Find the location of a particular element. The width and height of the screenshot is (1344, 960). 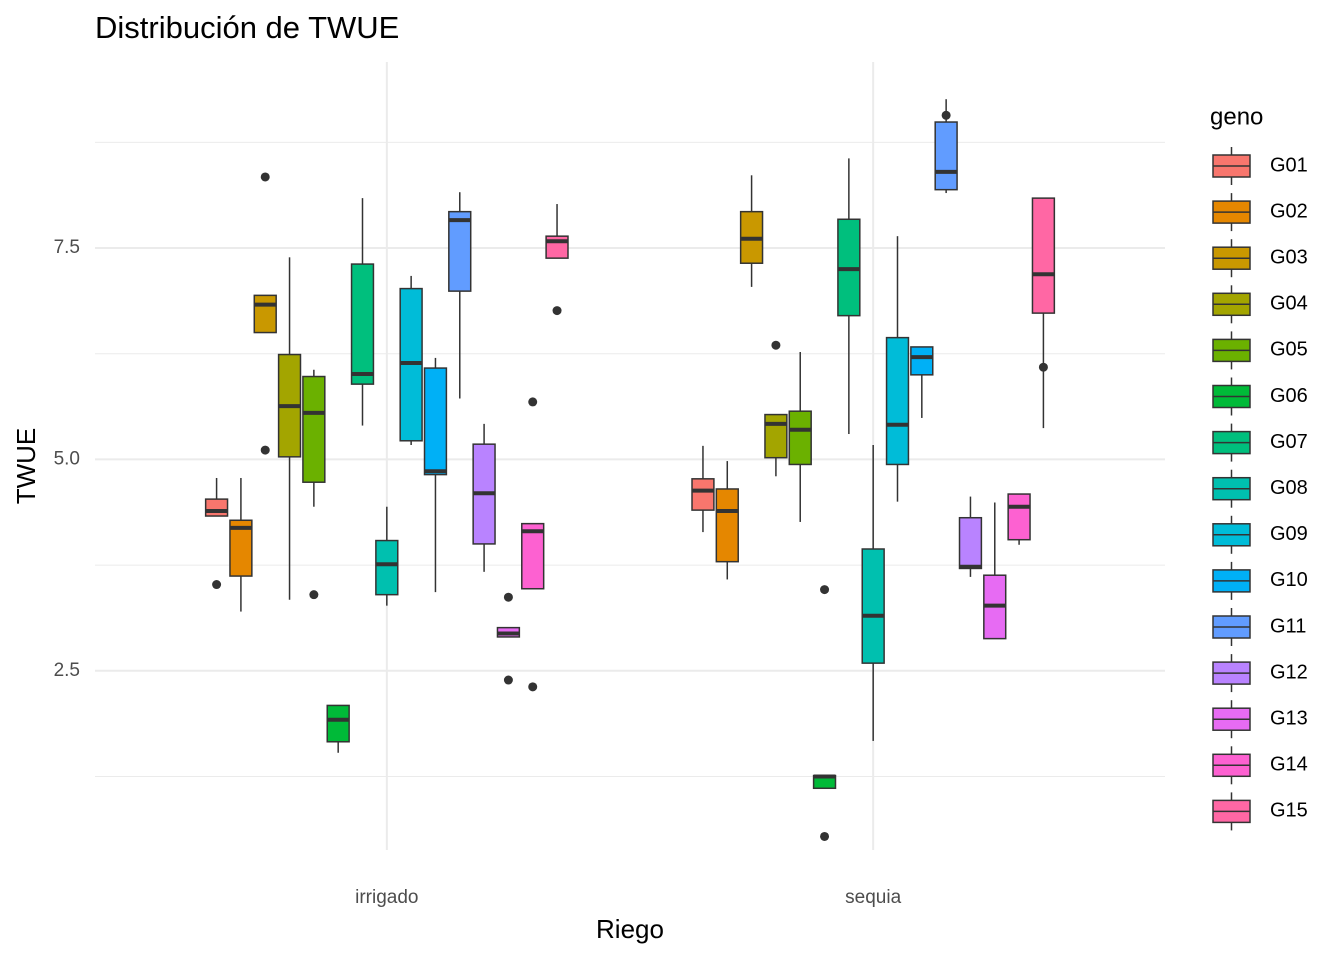

legend-label: G15 is located at coordinates (1289, 811).